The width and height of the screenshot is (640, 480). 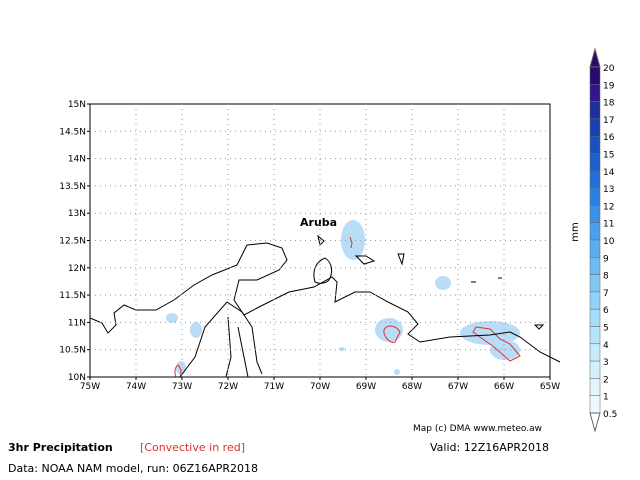 What do you see at coordinates (77, 105) in the screenshot?
I see `lat-label: 15N` at bounding box center [77, 105].